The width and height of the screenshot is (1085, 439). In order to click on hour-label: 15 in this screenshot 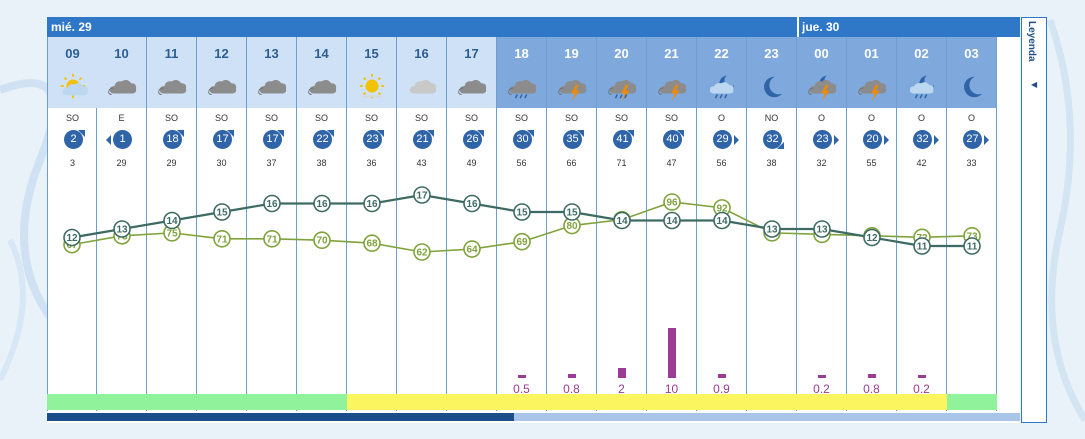, I will do `click(371, 53)`.